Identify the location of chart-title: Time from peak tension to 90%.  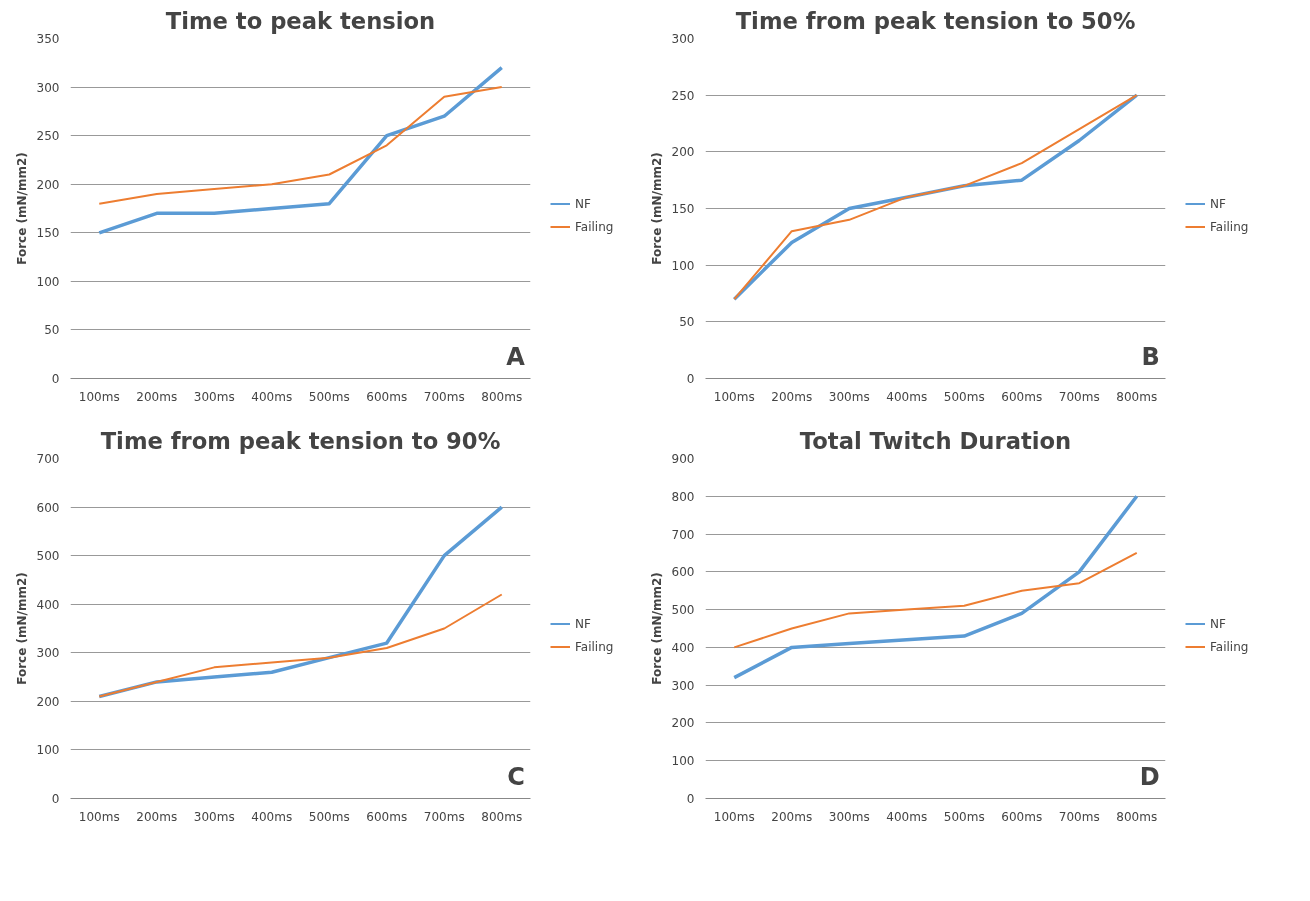
(300, 440).